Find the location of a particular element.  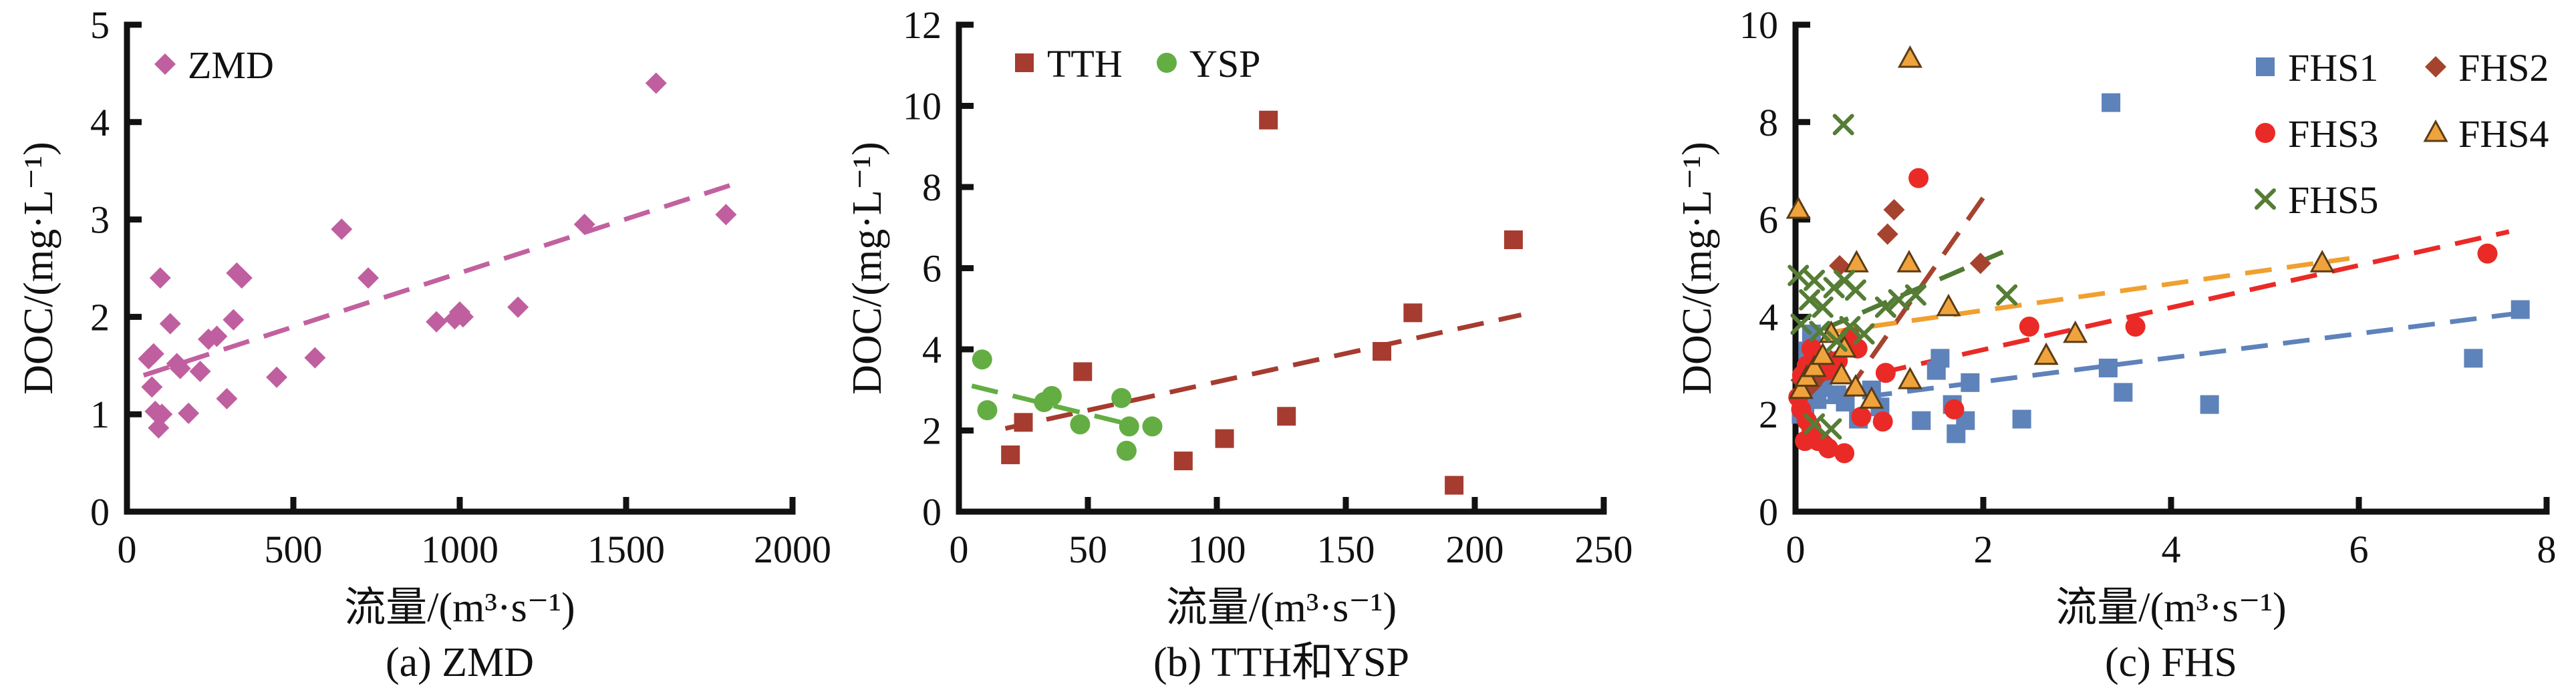

panel-caption: (a) ZMD is located at coordinates (460, 662).